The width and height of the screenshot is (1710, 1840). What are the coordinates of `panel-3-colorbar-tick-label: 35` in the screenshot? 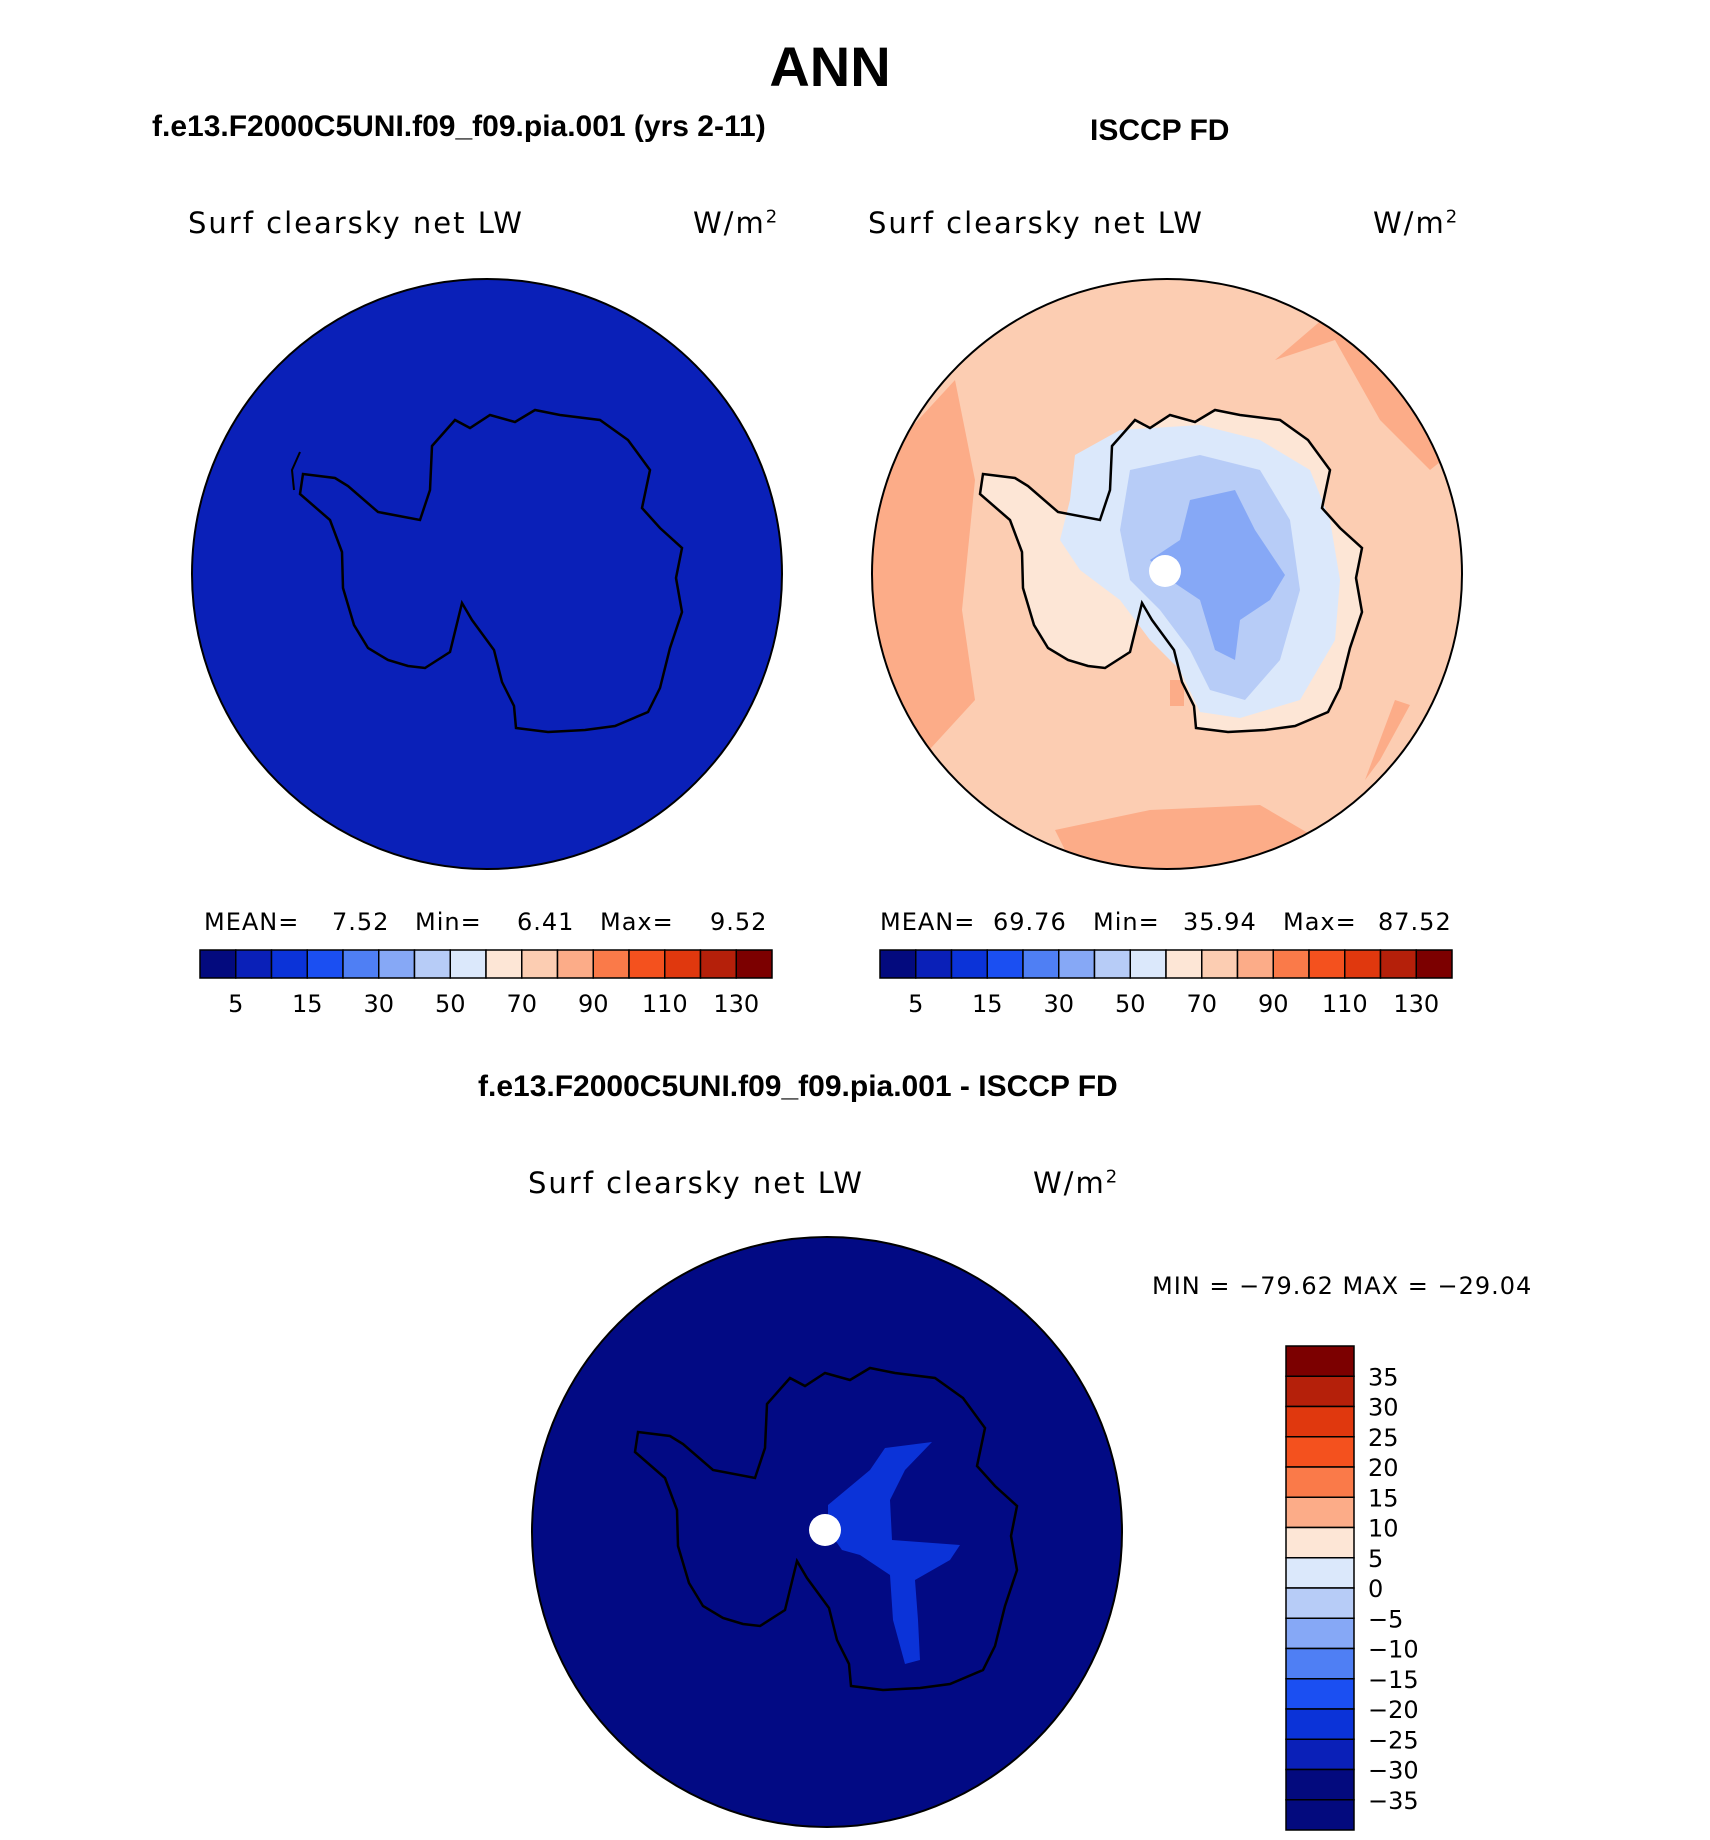 It's located at (1383, 1377).